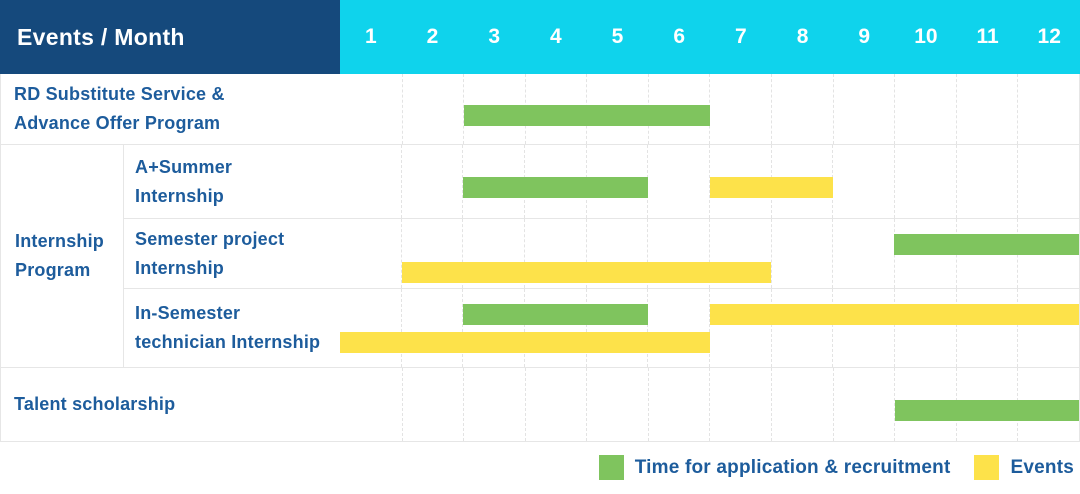 The image size is (1080, 494). I want to click on legend-item-application: Time for application & recruitment, so click(774, 467).